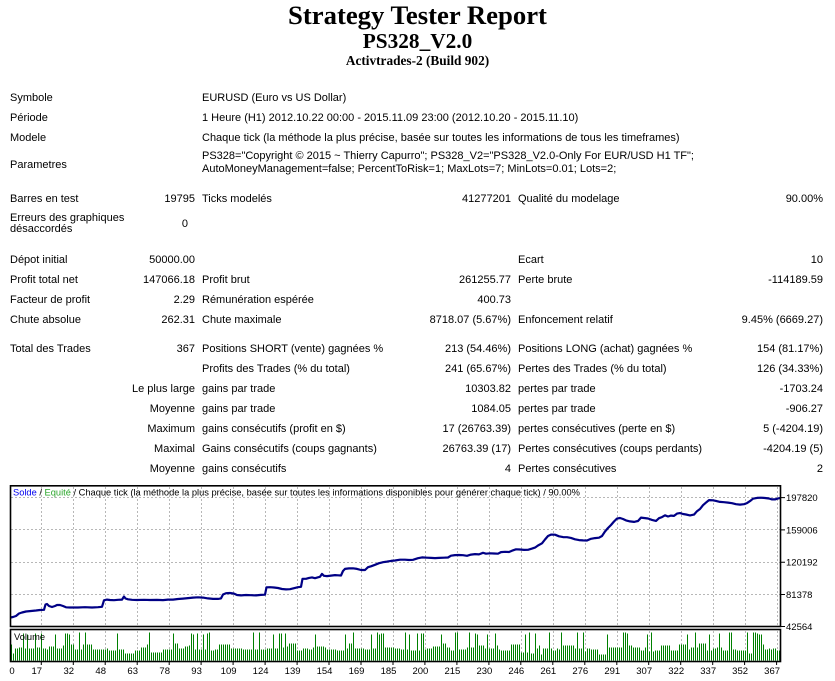  Describe the element at coordinates (644, 671) in the screenshot. I see `svg-text: 307` at that location.